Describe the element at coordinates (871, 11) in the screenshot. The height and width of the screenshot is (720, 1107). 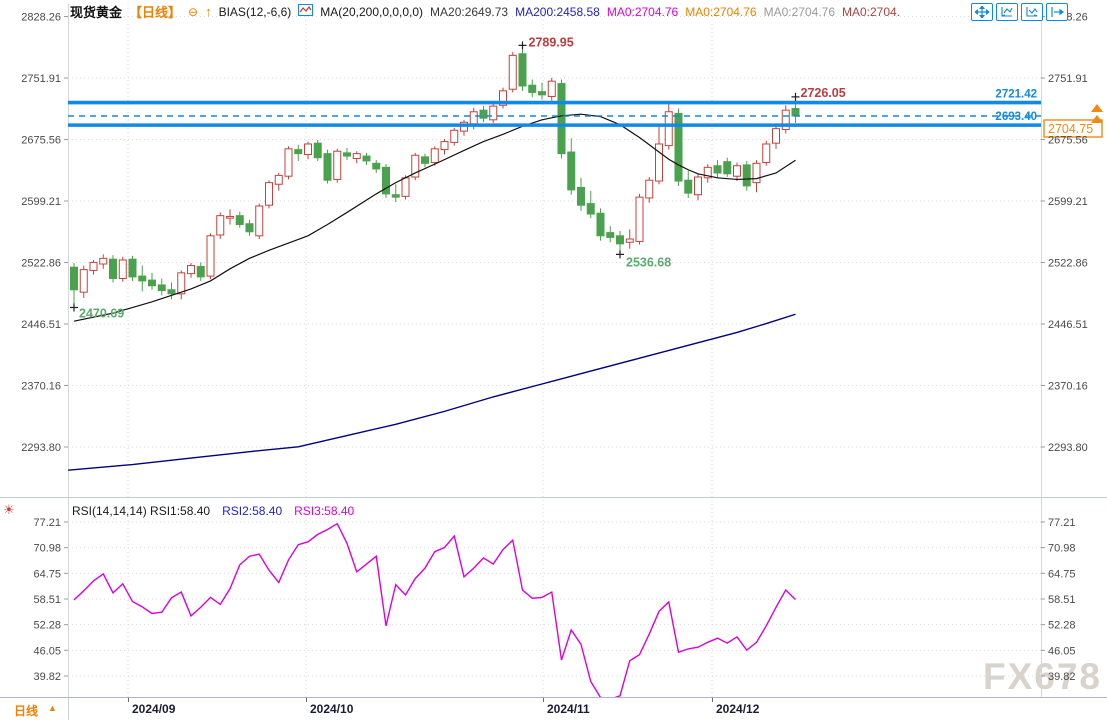
I see `ma0-value-4: MA0:2704.` at that location.